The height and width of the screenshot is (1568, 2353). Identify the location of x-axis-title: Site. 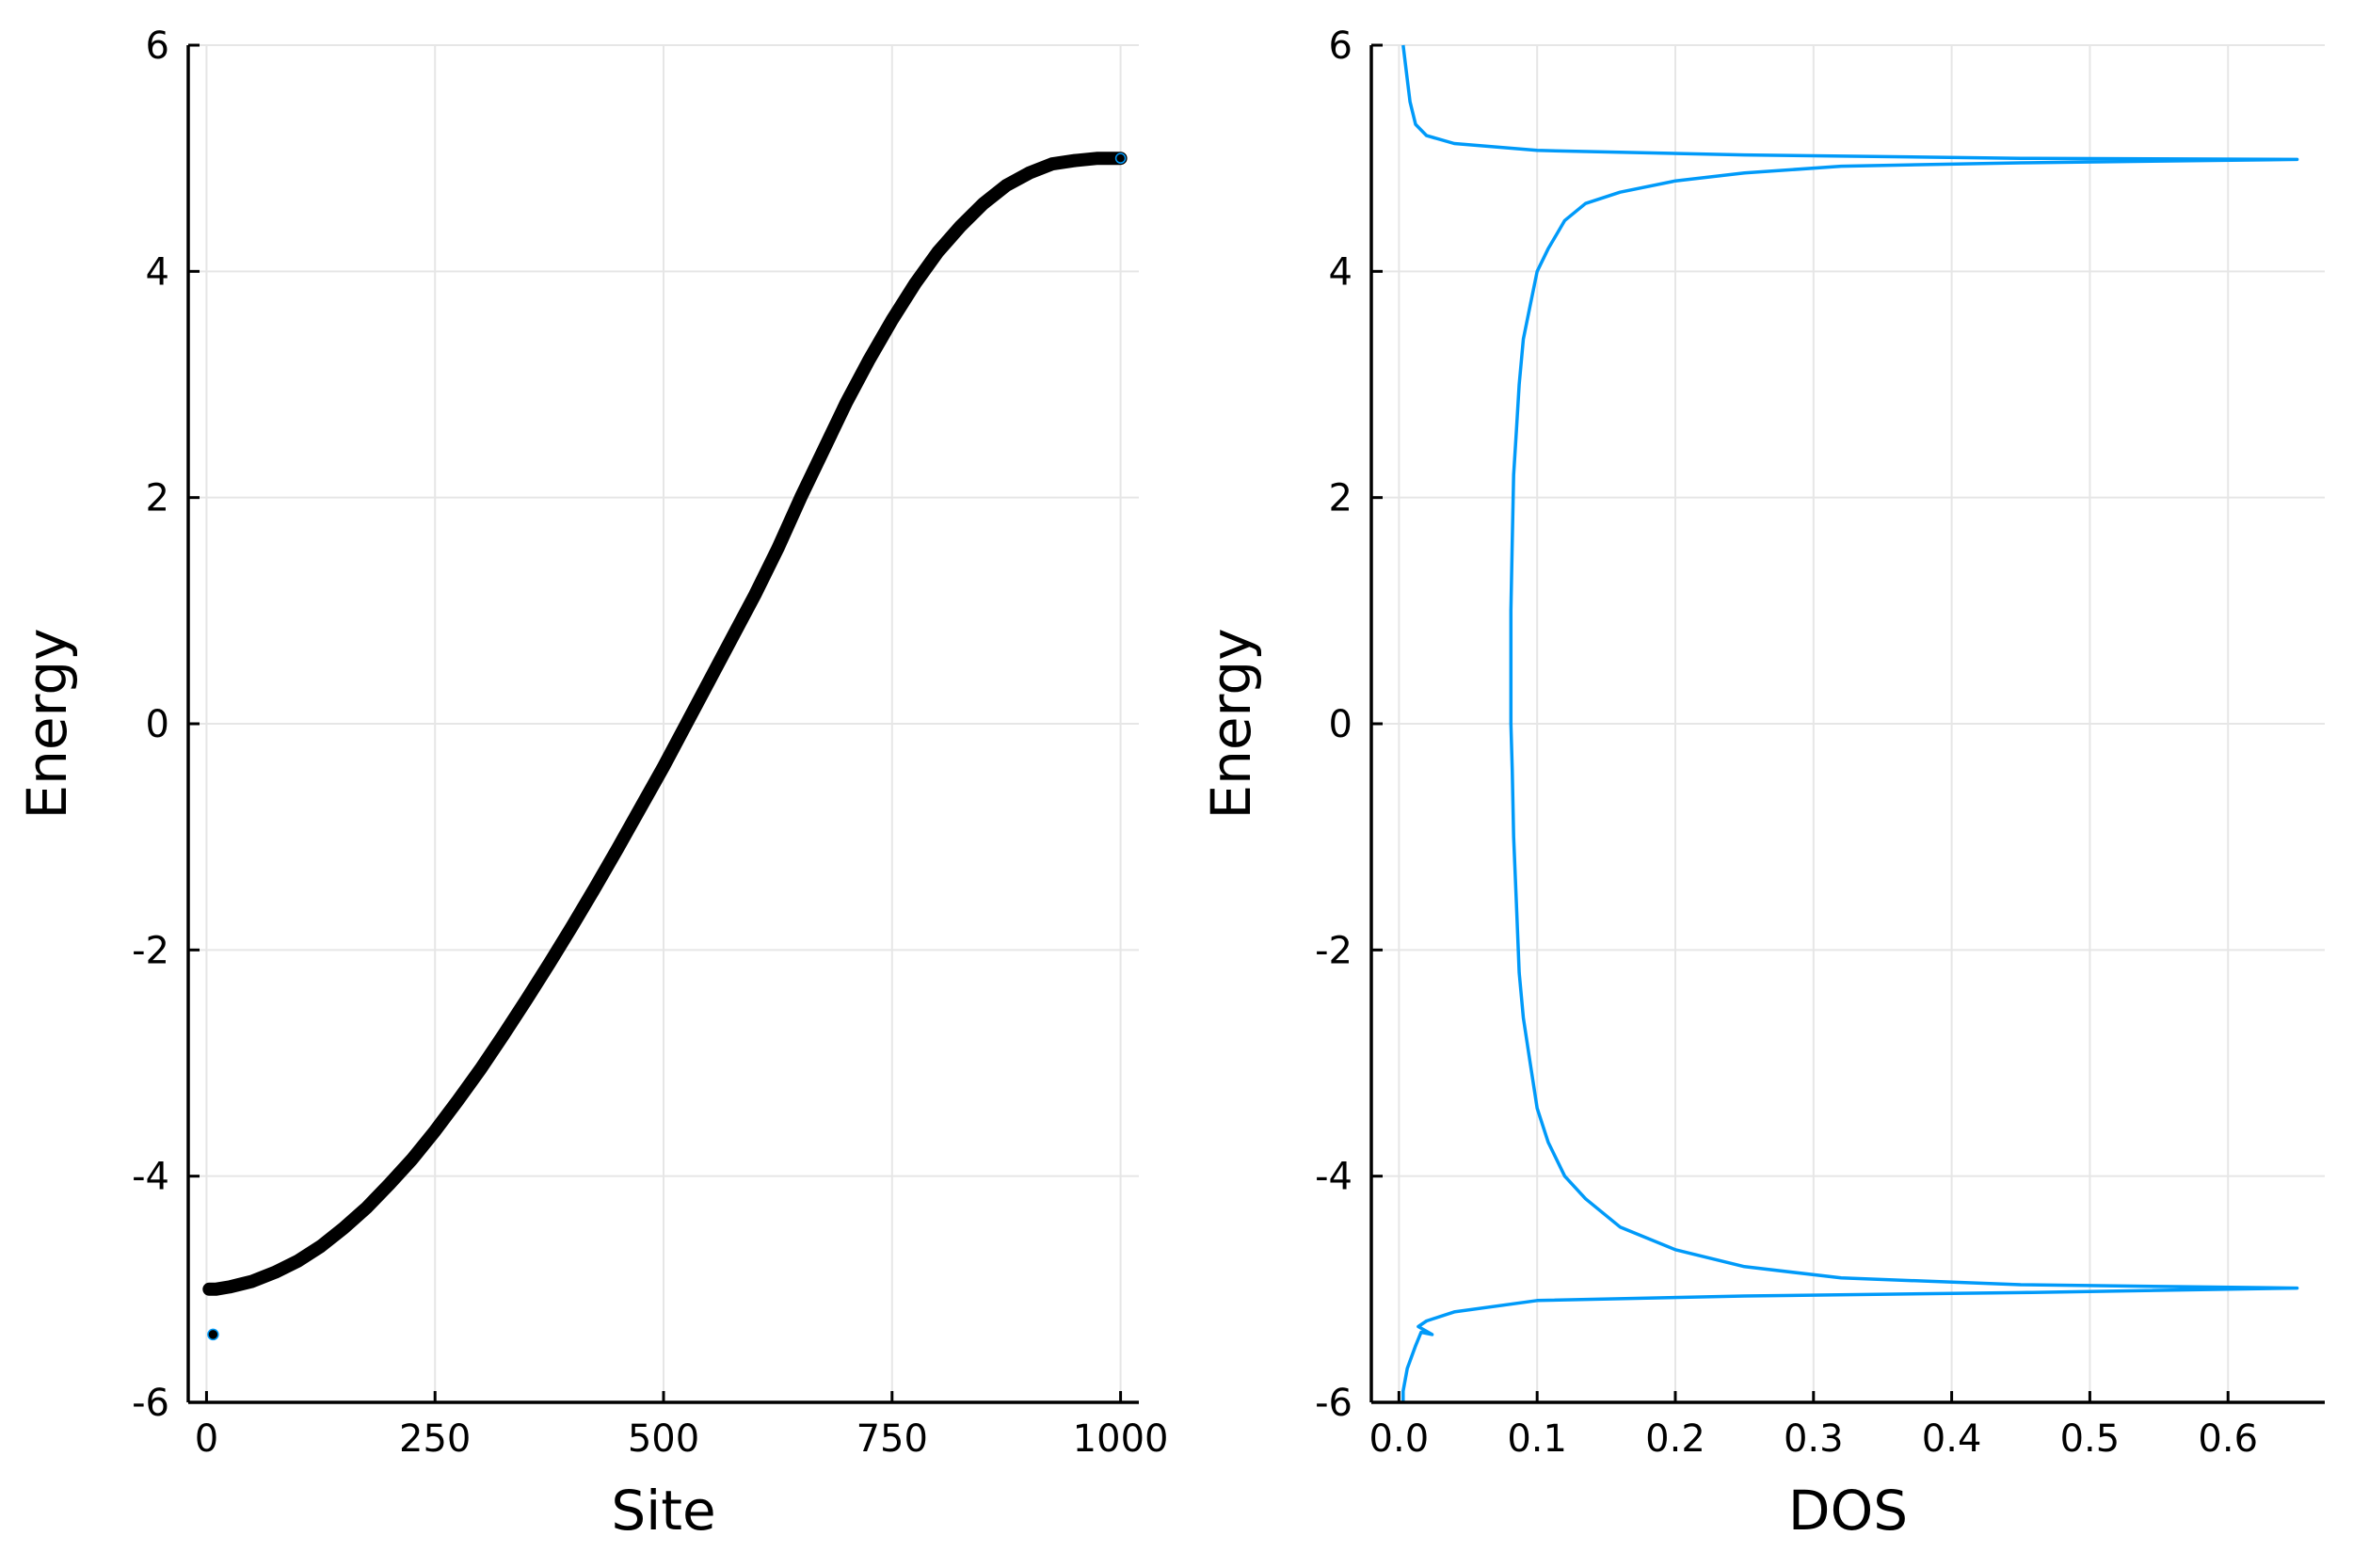
(663, 1511).